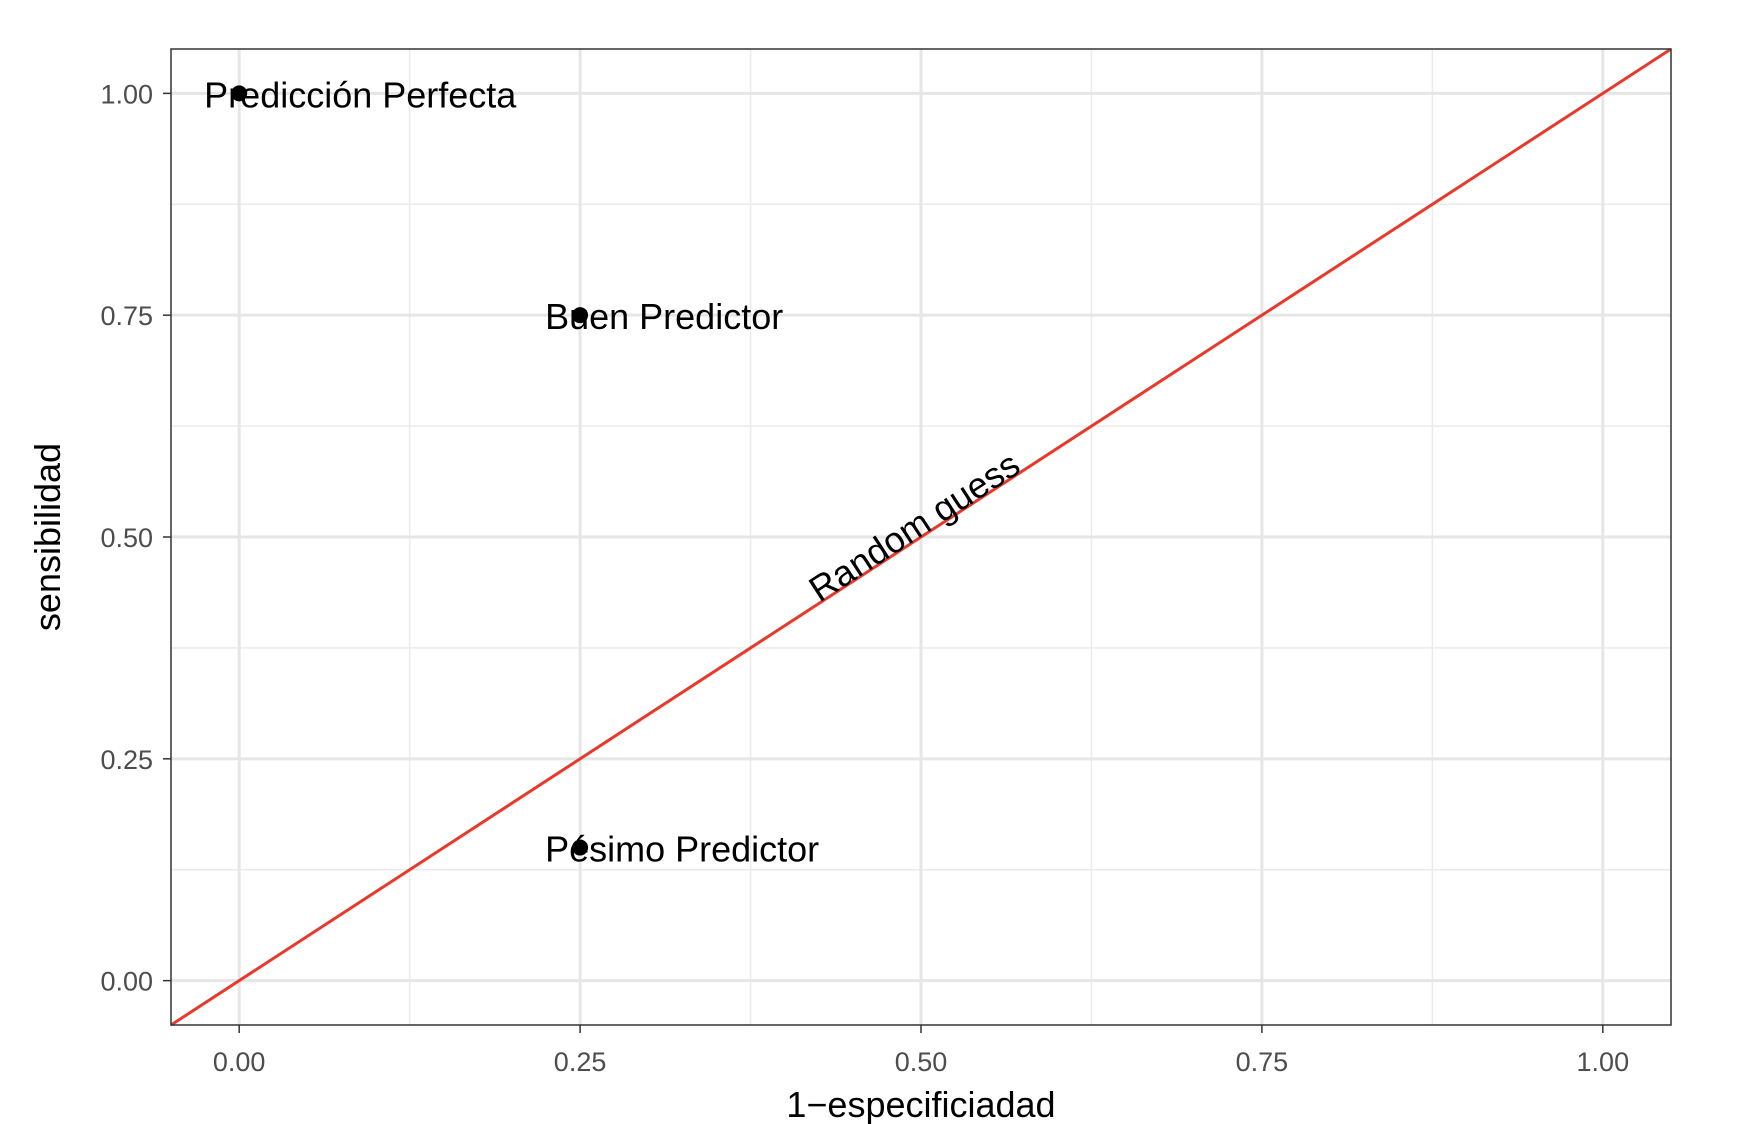  I want to click on point-label: Pésimo Predictor, so click(682, 849).